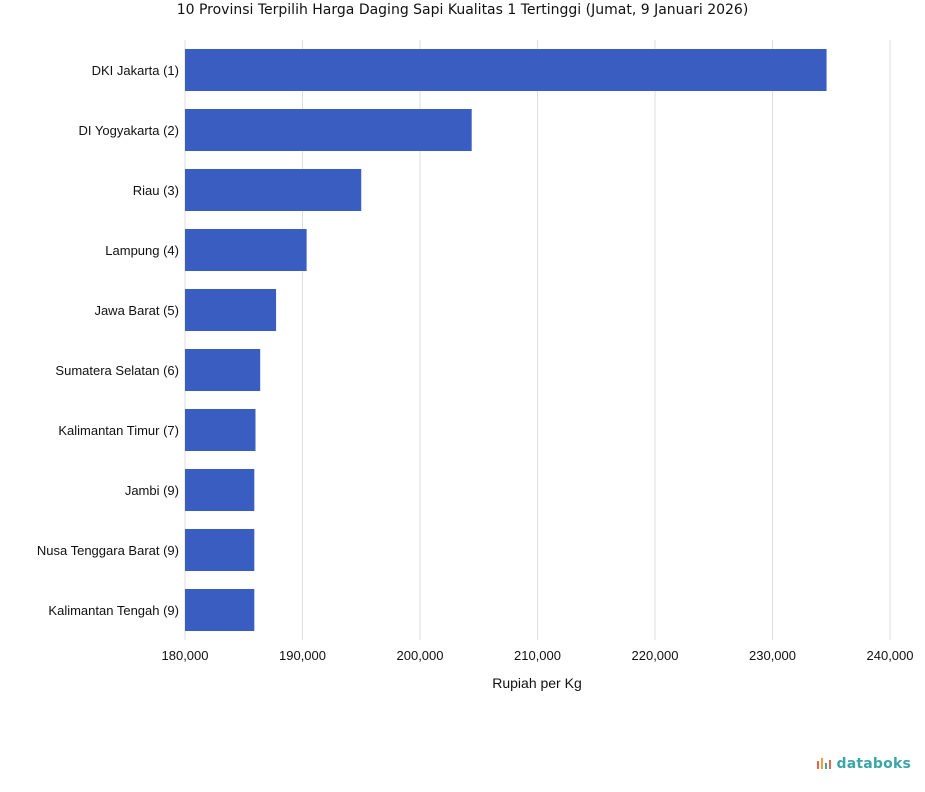  What do you see at coordinates (823, 763) in the screenshot?
I see `databoks-logo-icon` at bounding box center [823, 763].